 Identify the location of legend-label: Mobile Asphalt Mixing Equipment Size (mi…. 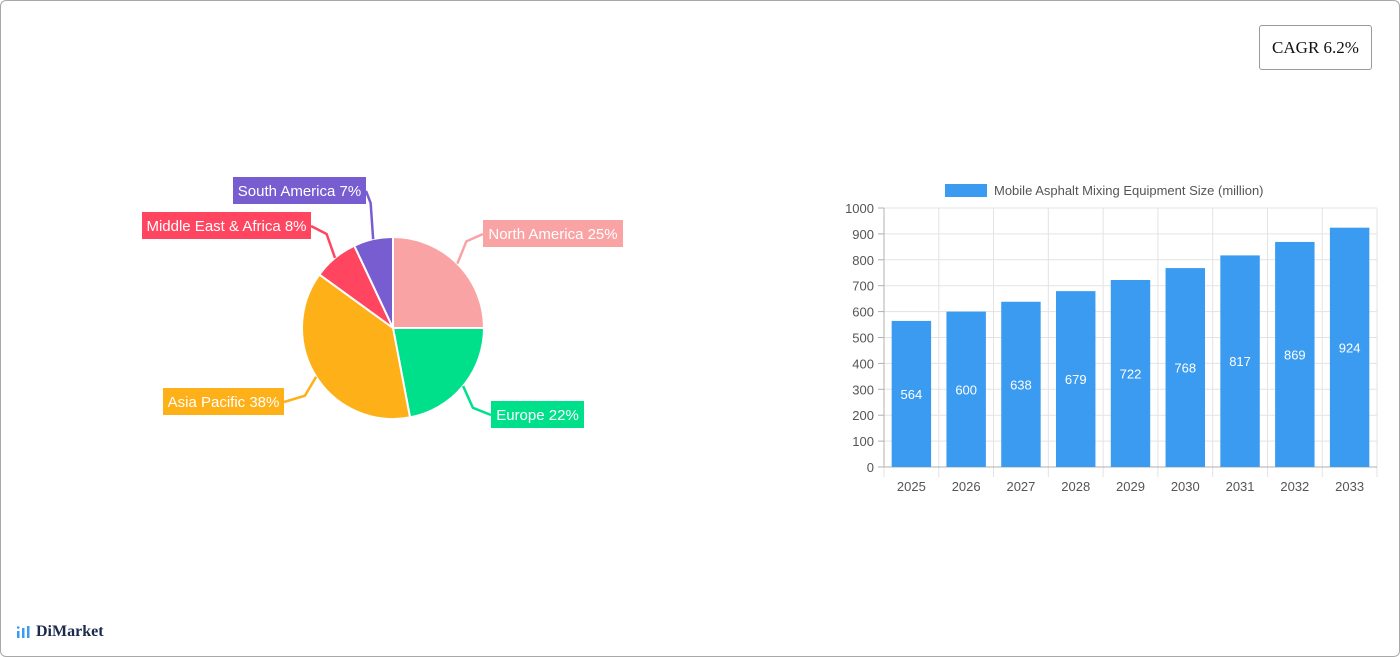
(1129, 190).